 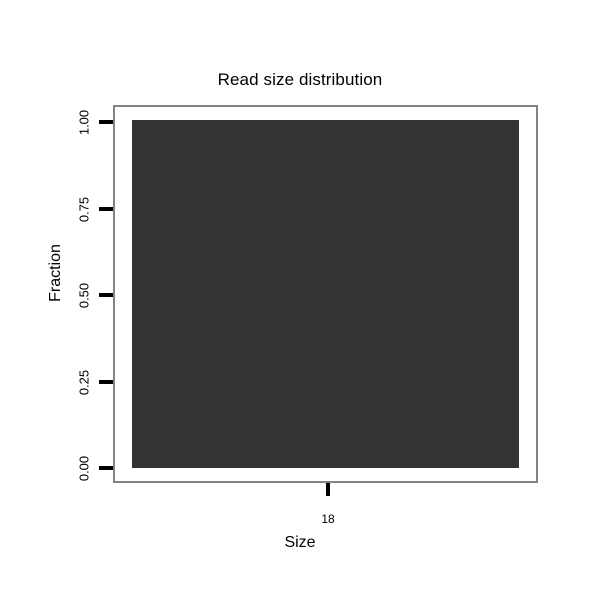 What do you see at coordinates (84, 209) in the screenshot?
I see `y-tick-label-0.75: 0.75` at bounding box center [84, 209].